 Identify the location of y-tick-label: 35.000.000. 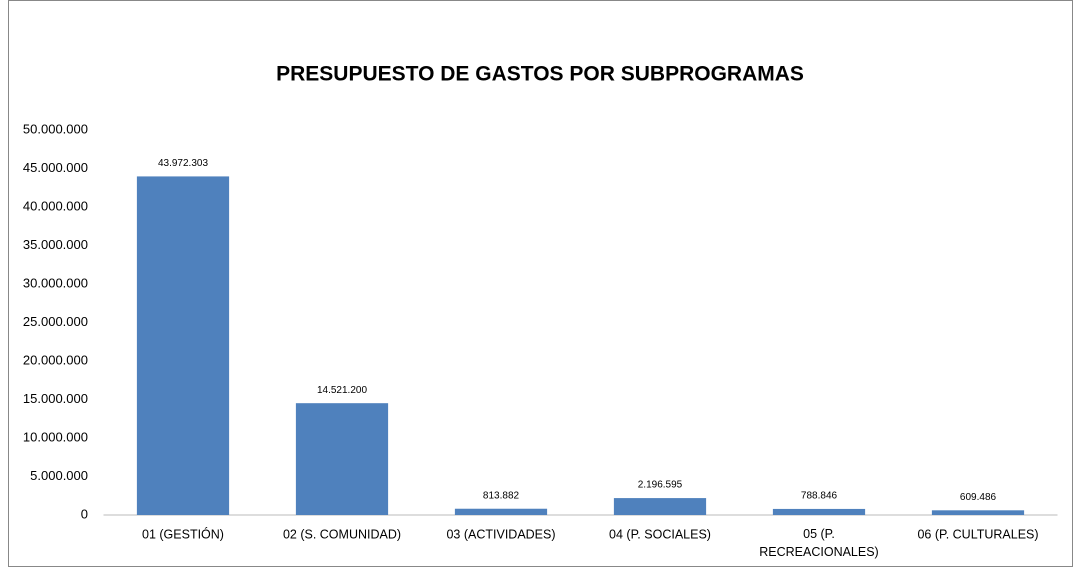
(55, 244).